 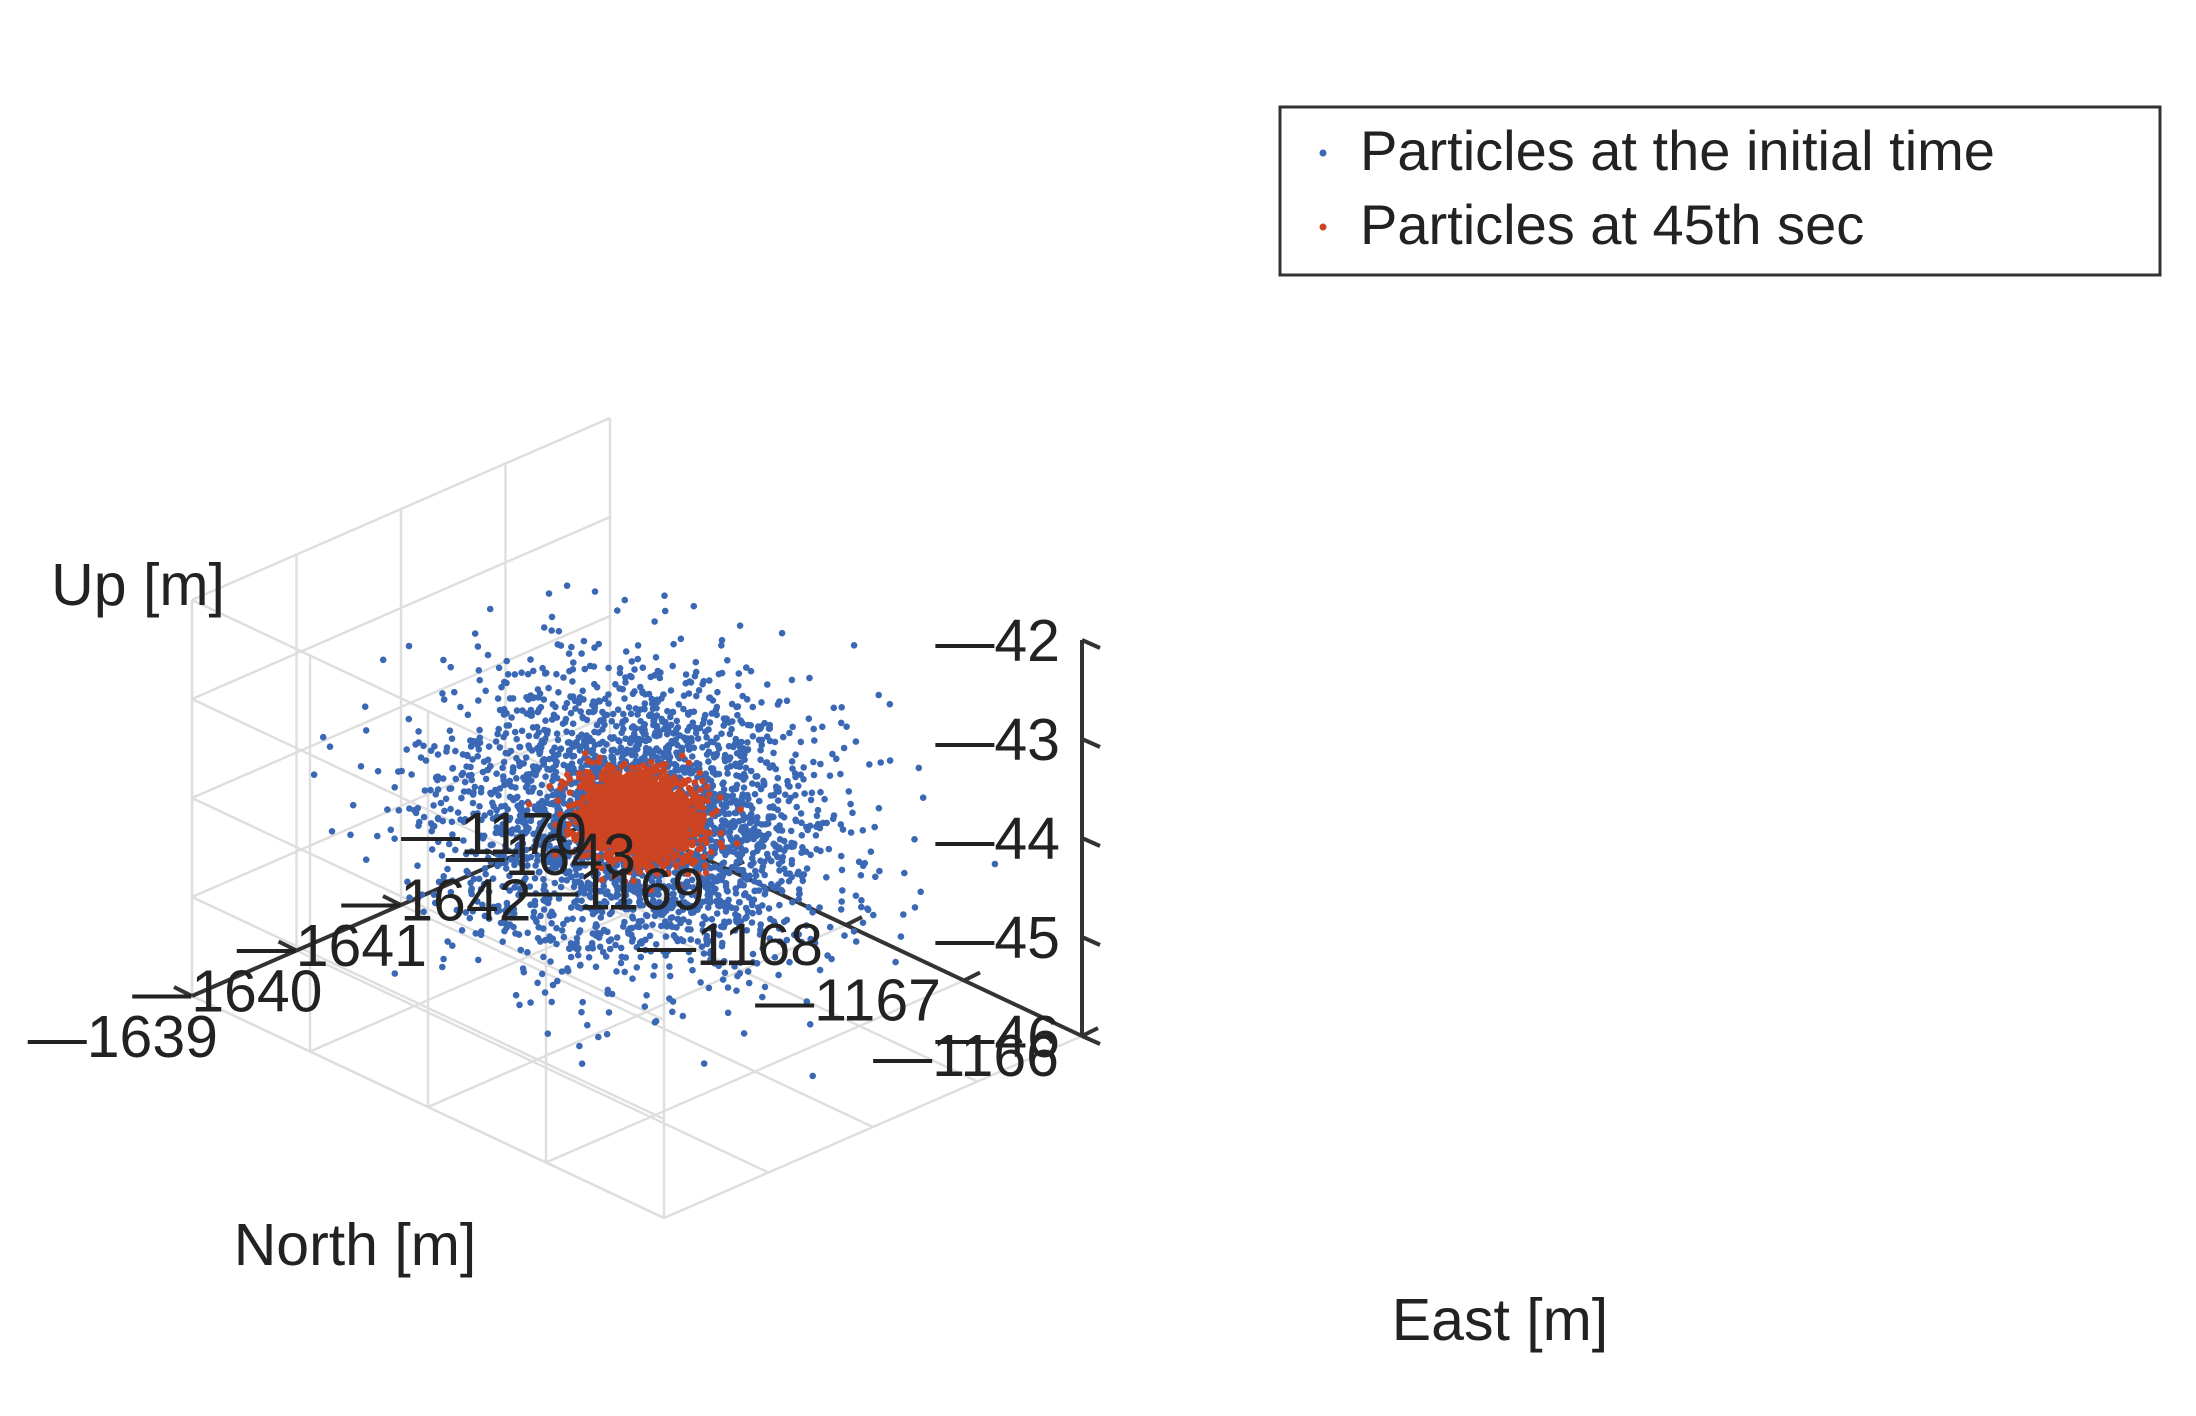 What do you see at coordinates (1091, 842) in the screenshot?
I see `z-tick-mark` at bounding box center [1091, 842].